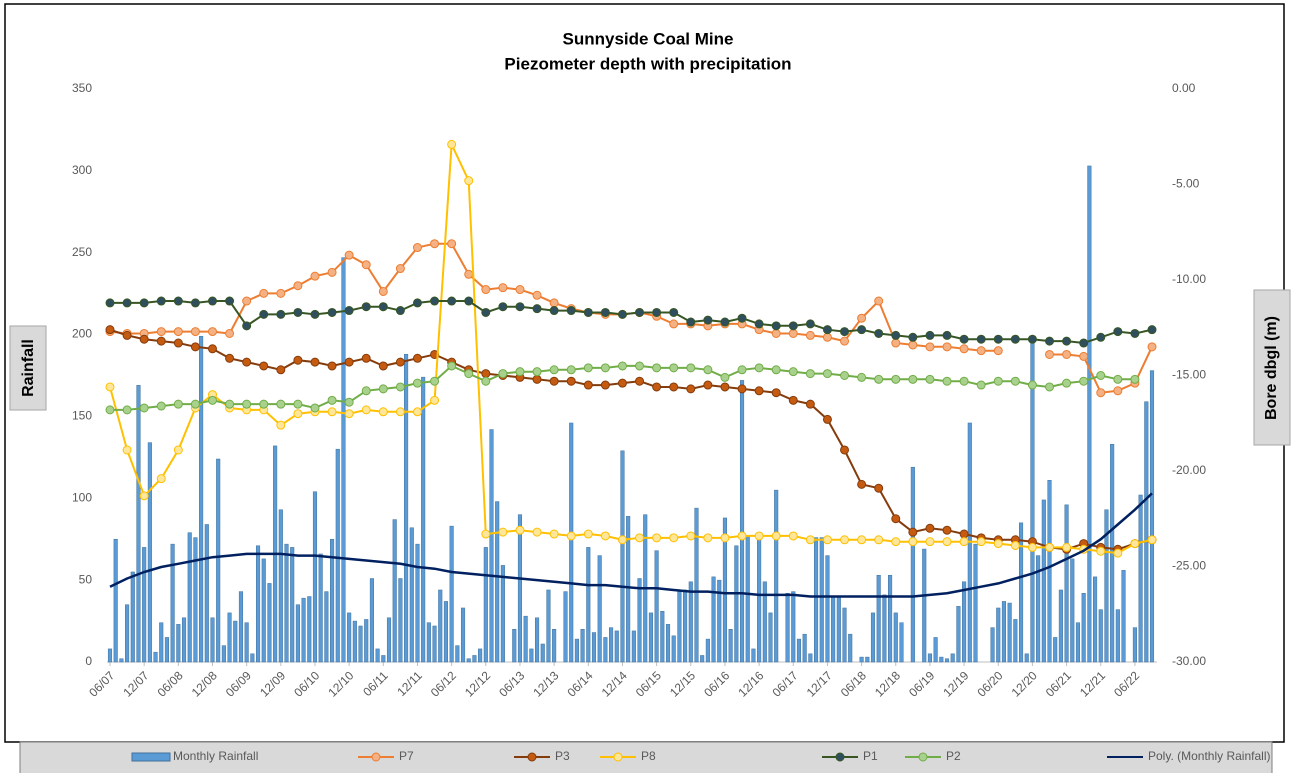  What do you see at coordinates (646, 757) in the screenshot?
I see `legend-box` at bounding box center [646, 757].